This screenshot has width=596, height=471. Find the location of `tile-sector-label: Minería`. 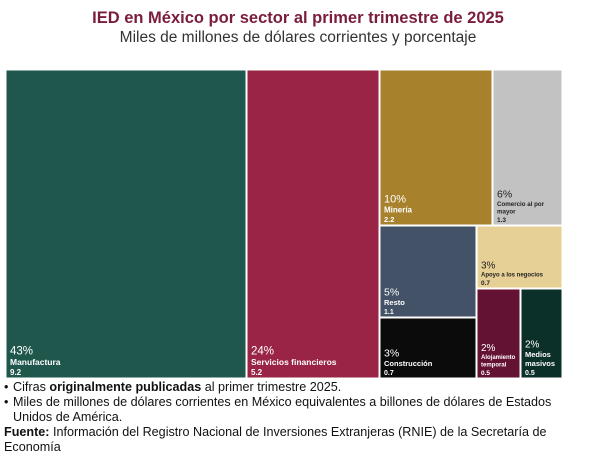

tile-sector-label: Minería is located at coordinates (398, 210).